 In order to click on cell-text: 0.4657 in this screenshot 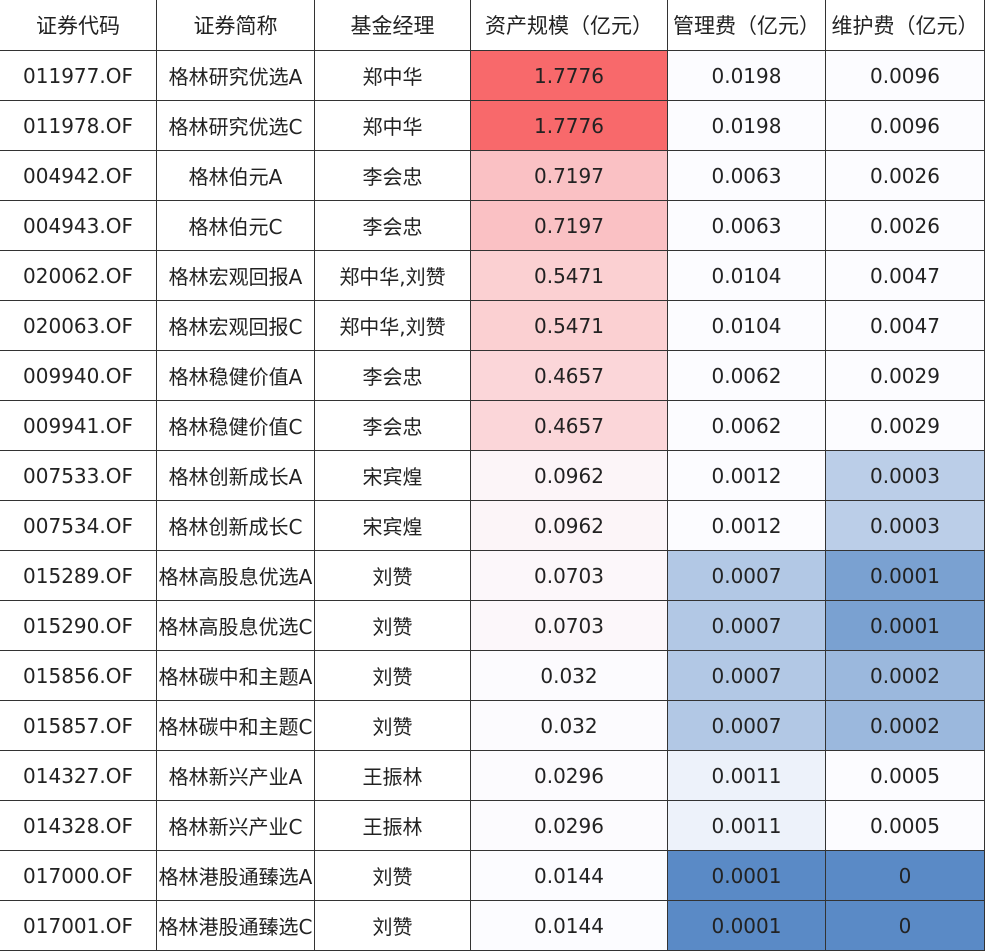, I will do `click(569, 375)`.